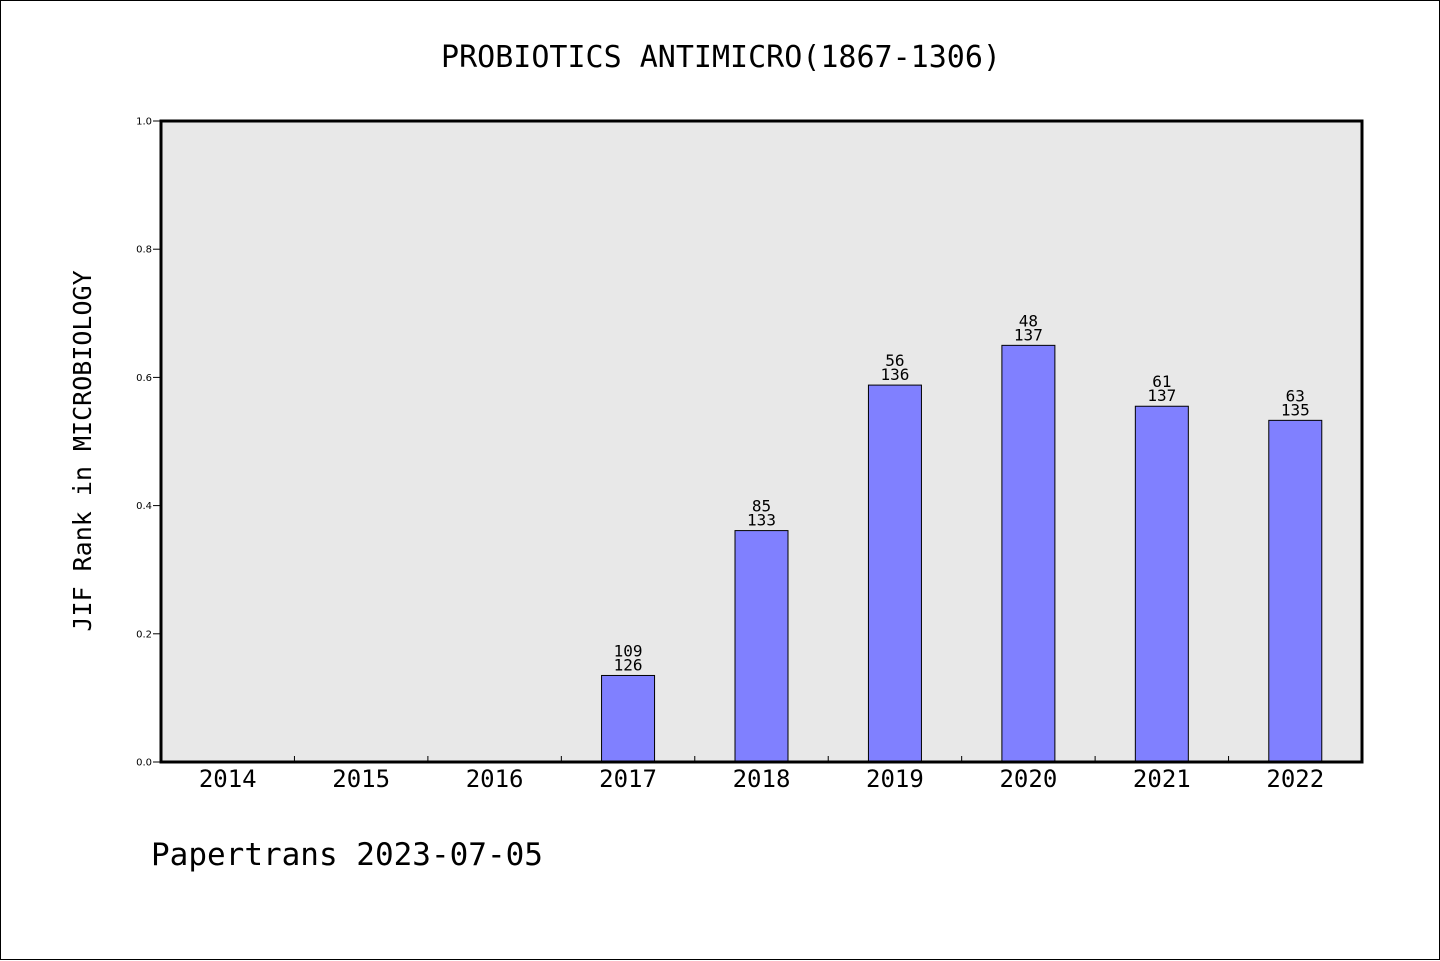 The width and height of the screenshot is (1440, 961). Describe the element at coordinates (761, 520) in the screenshot. I see `bar-total-label: 133` at that location.